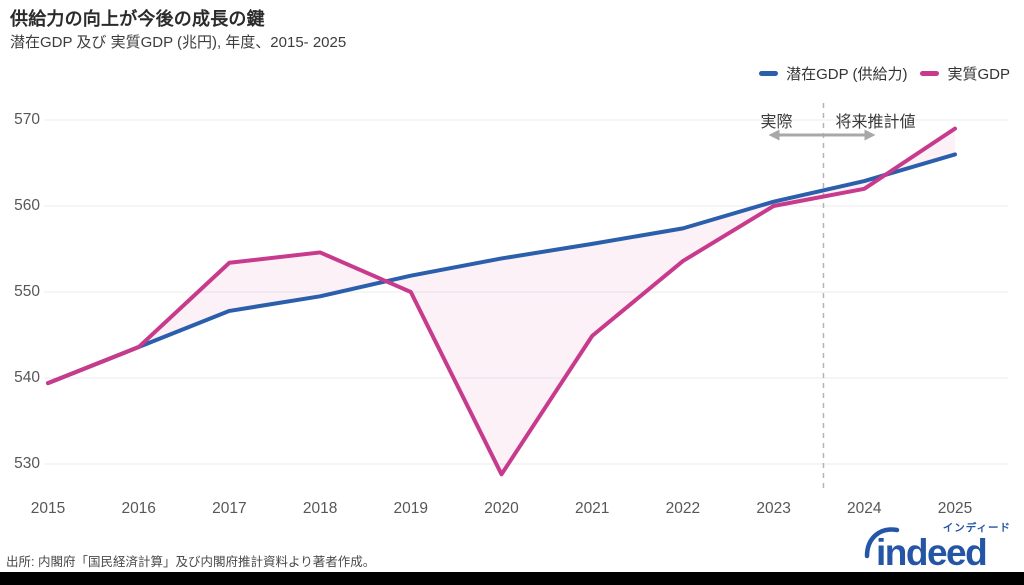 The width and height of the screenshot is (1024, 585). I want to click on y-tick-label: 560, so click(27, 205).